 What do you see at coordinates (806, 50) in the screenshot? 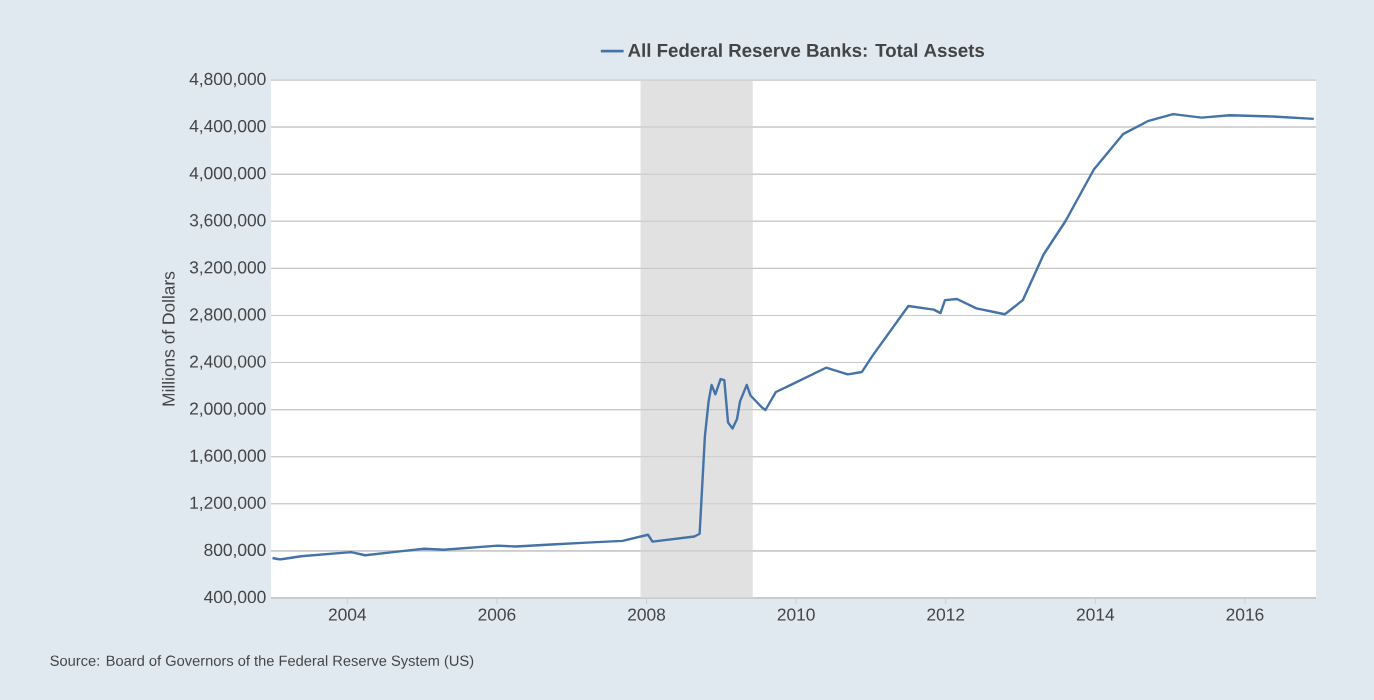
I see `legend-label: All Federal Reserve Banks: Total Assets` at bounding box center [806, 50].